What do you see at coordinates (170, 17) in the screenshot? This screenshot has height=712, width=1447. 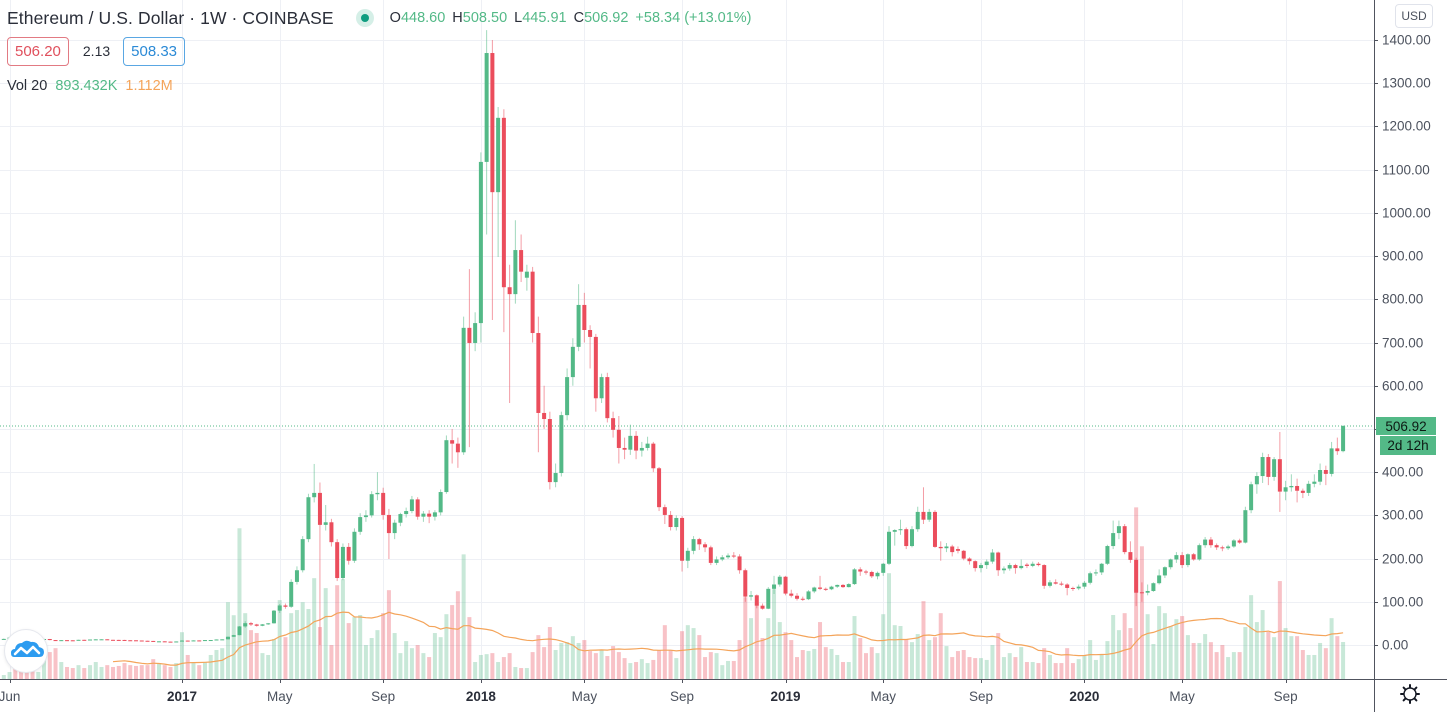 I see `symbol-title: Ethereum / U.S. Dollar · 1W · COINBASE` at bounding box center [170, 17].